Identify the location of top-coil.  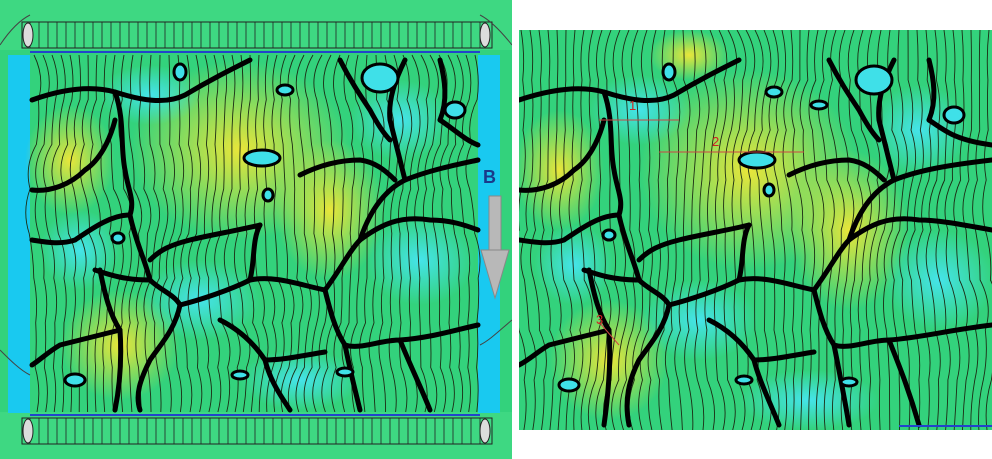
(257, 35).